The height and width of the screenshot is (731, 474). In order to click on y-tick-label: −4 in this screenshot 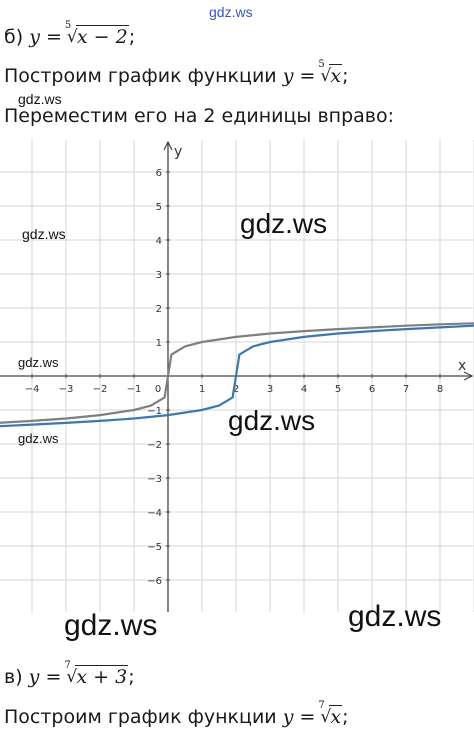, I will do `click(154, 513)`.